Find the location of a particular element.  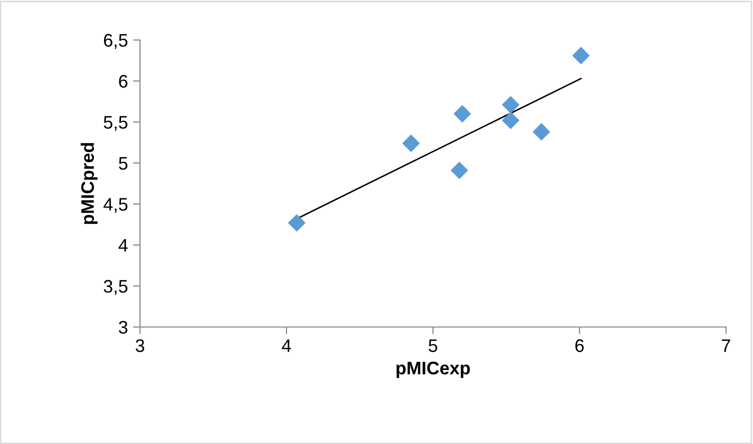

x-tick-label: 3 is located at coordinates (140, 345).